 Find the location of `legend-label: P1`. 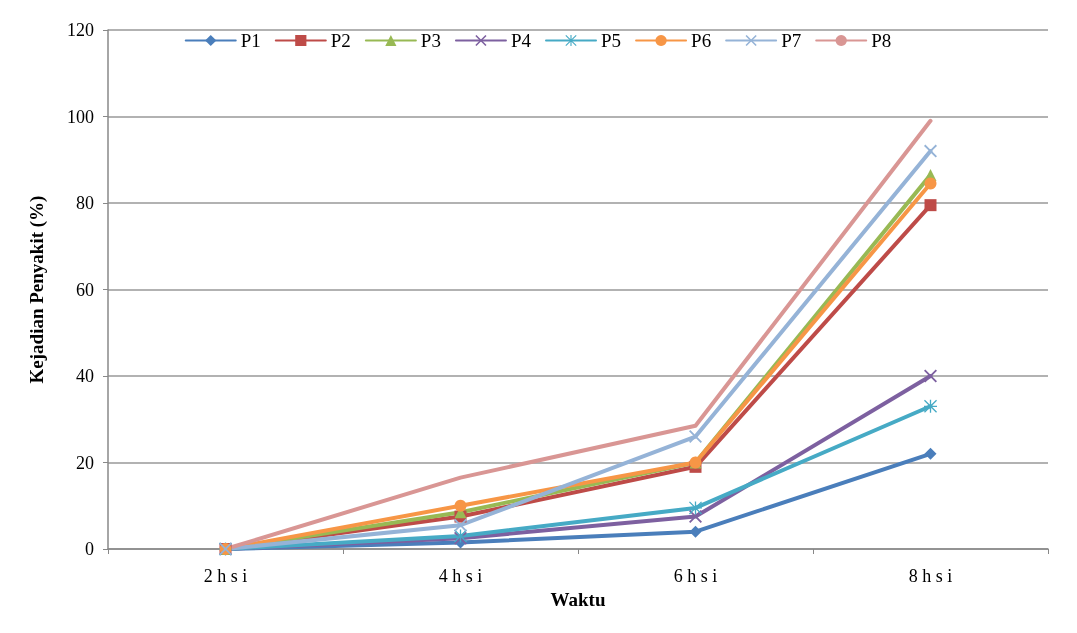

legend-label: P1 is located at coordinates (250, 40).